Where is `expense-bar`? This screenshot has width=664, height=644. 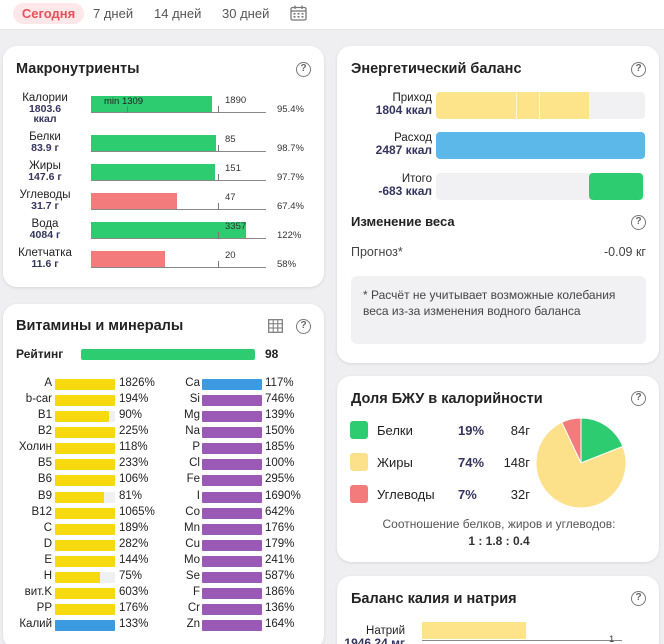
expense-bar is located at coordinates (540, 145).